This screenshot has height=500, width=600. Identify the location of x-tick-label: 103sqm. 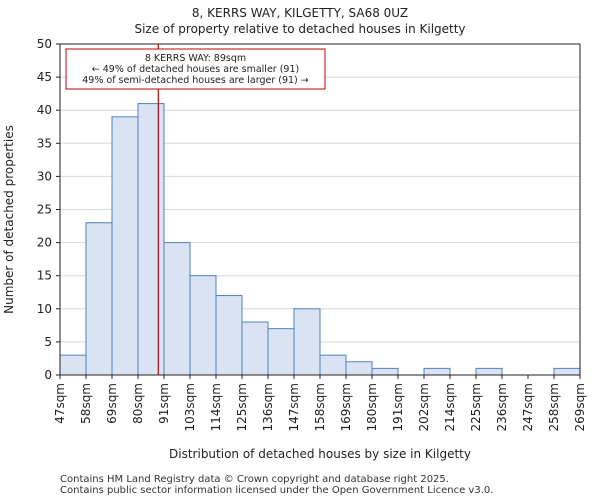
(190, 407).